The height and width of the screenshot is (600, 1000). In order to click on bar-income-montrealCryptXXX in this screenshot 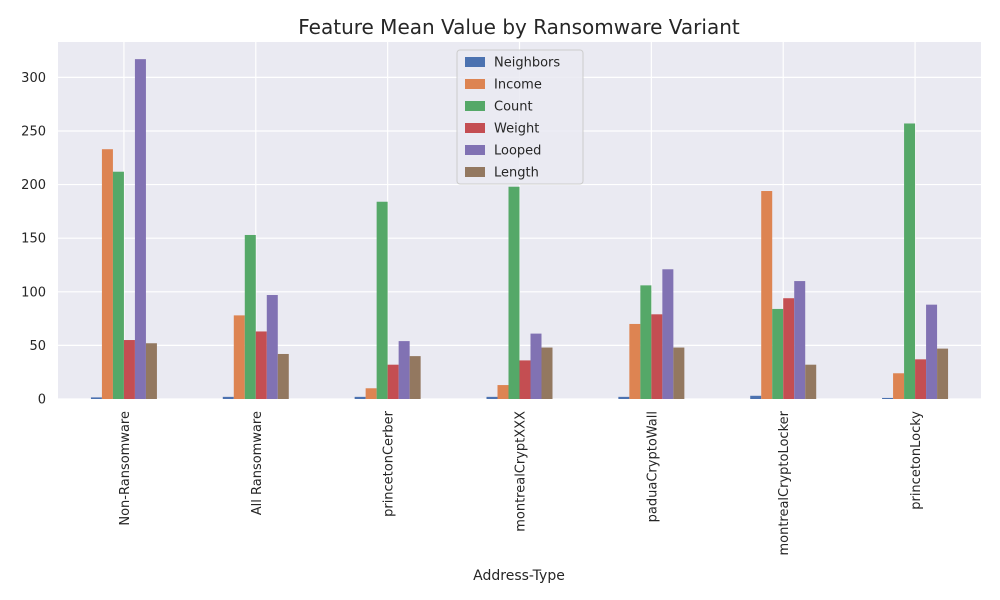, I will do `click(503, 392)`.